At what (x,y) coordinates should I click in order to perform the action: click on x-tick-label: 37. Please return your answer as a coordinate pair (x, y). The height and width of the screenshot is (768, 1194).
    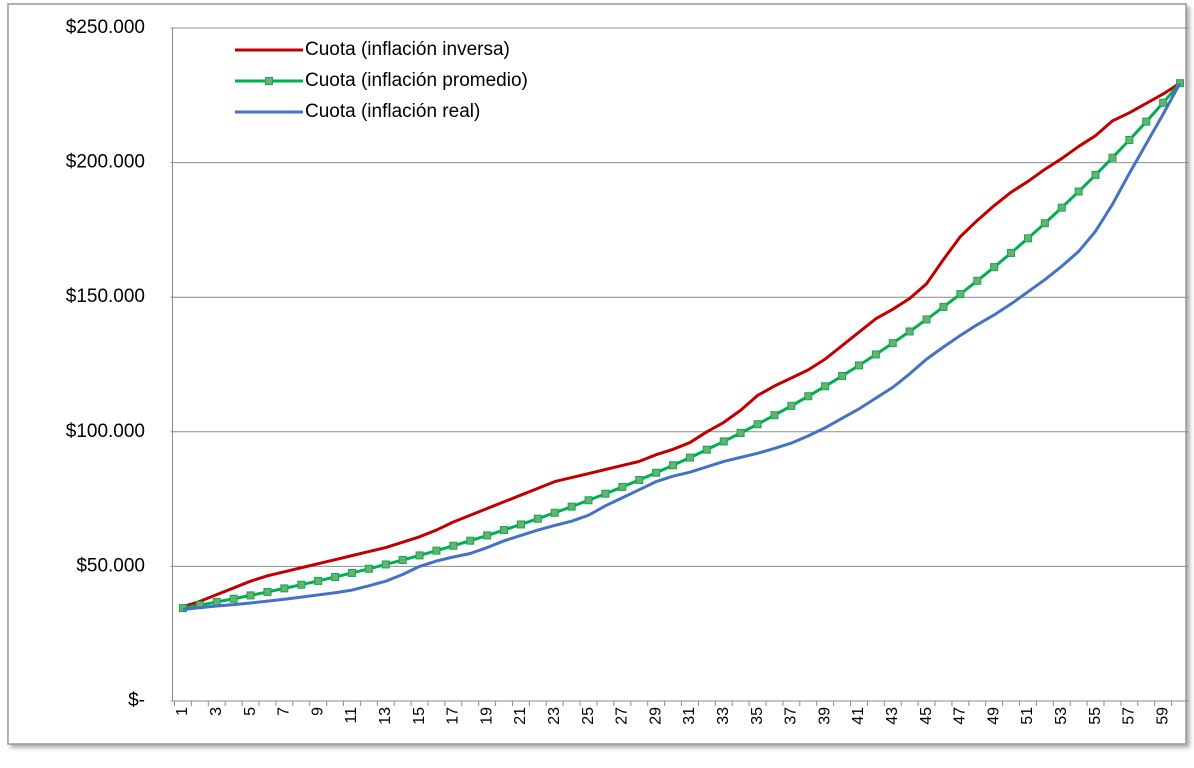
    Looking at the image, I should click on (791, 716).